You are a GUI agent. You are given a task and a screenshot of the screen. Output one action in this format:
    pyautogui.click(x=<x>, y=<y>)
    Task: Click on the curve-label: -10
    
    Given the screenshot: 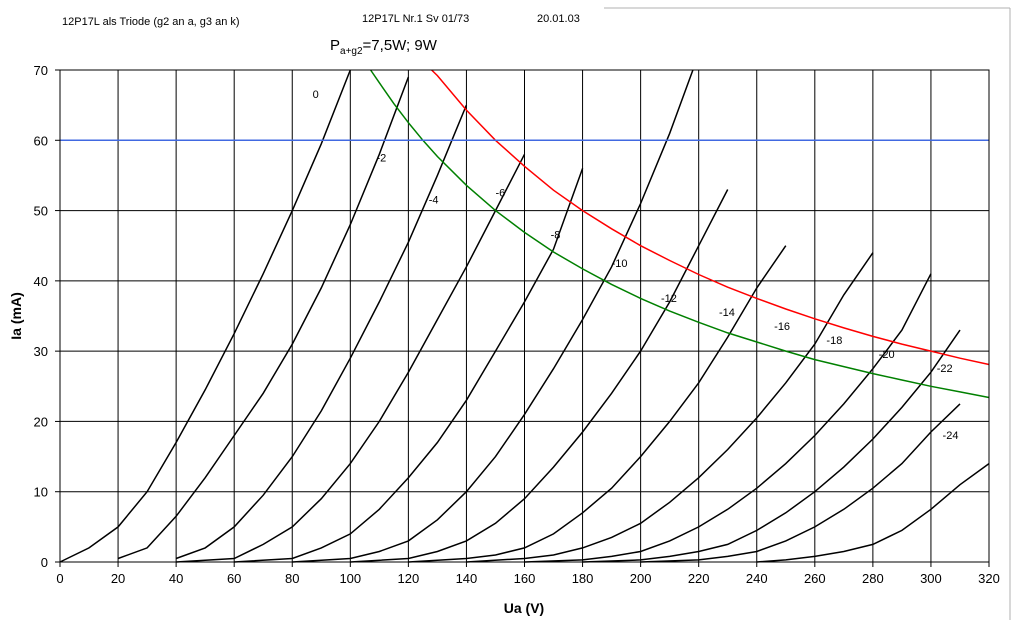 What is the action you would take?
    pyautogui.click(x=620, y=264)
    